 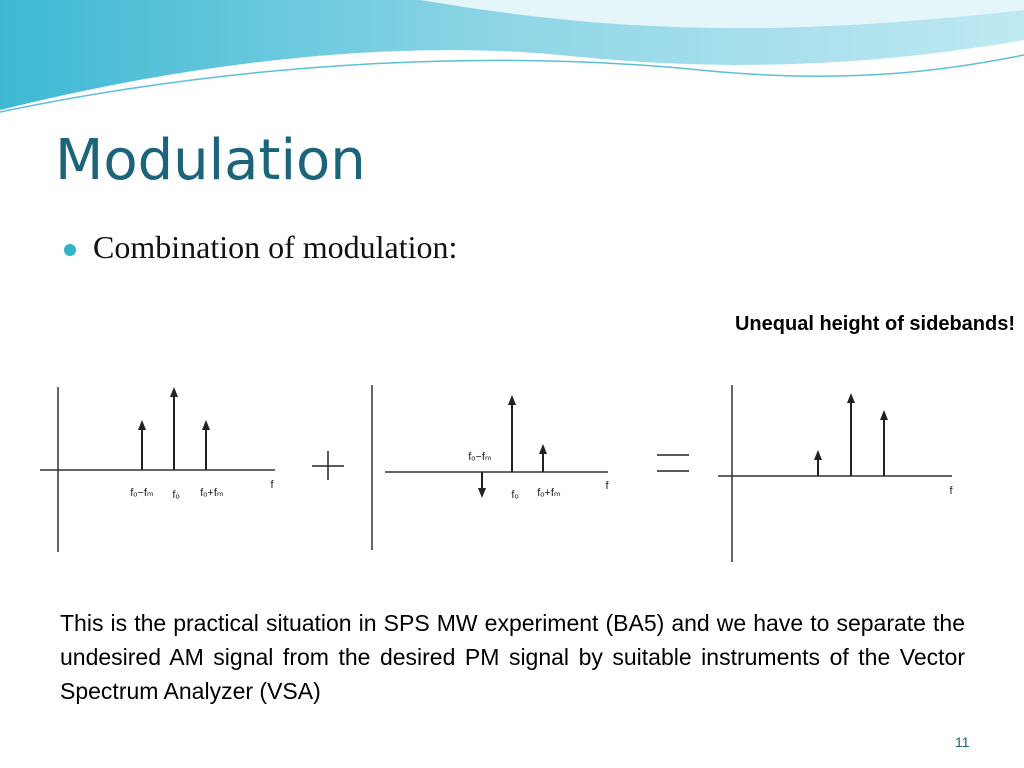 I want to click on equals-sign, so click(x=673, y=463).